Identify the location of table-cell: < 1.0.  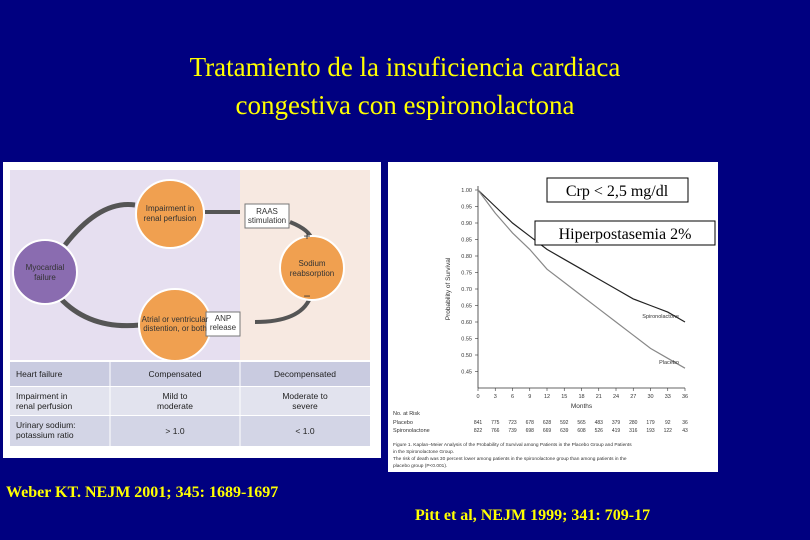
(304, 431).